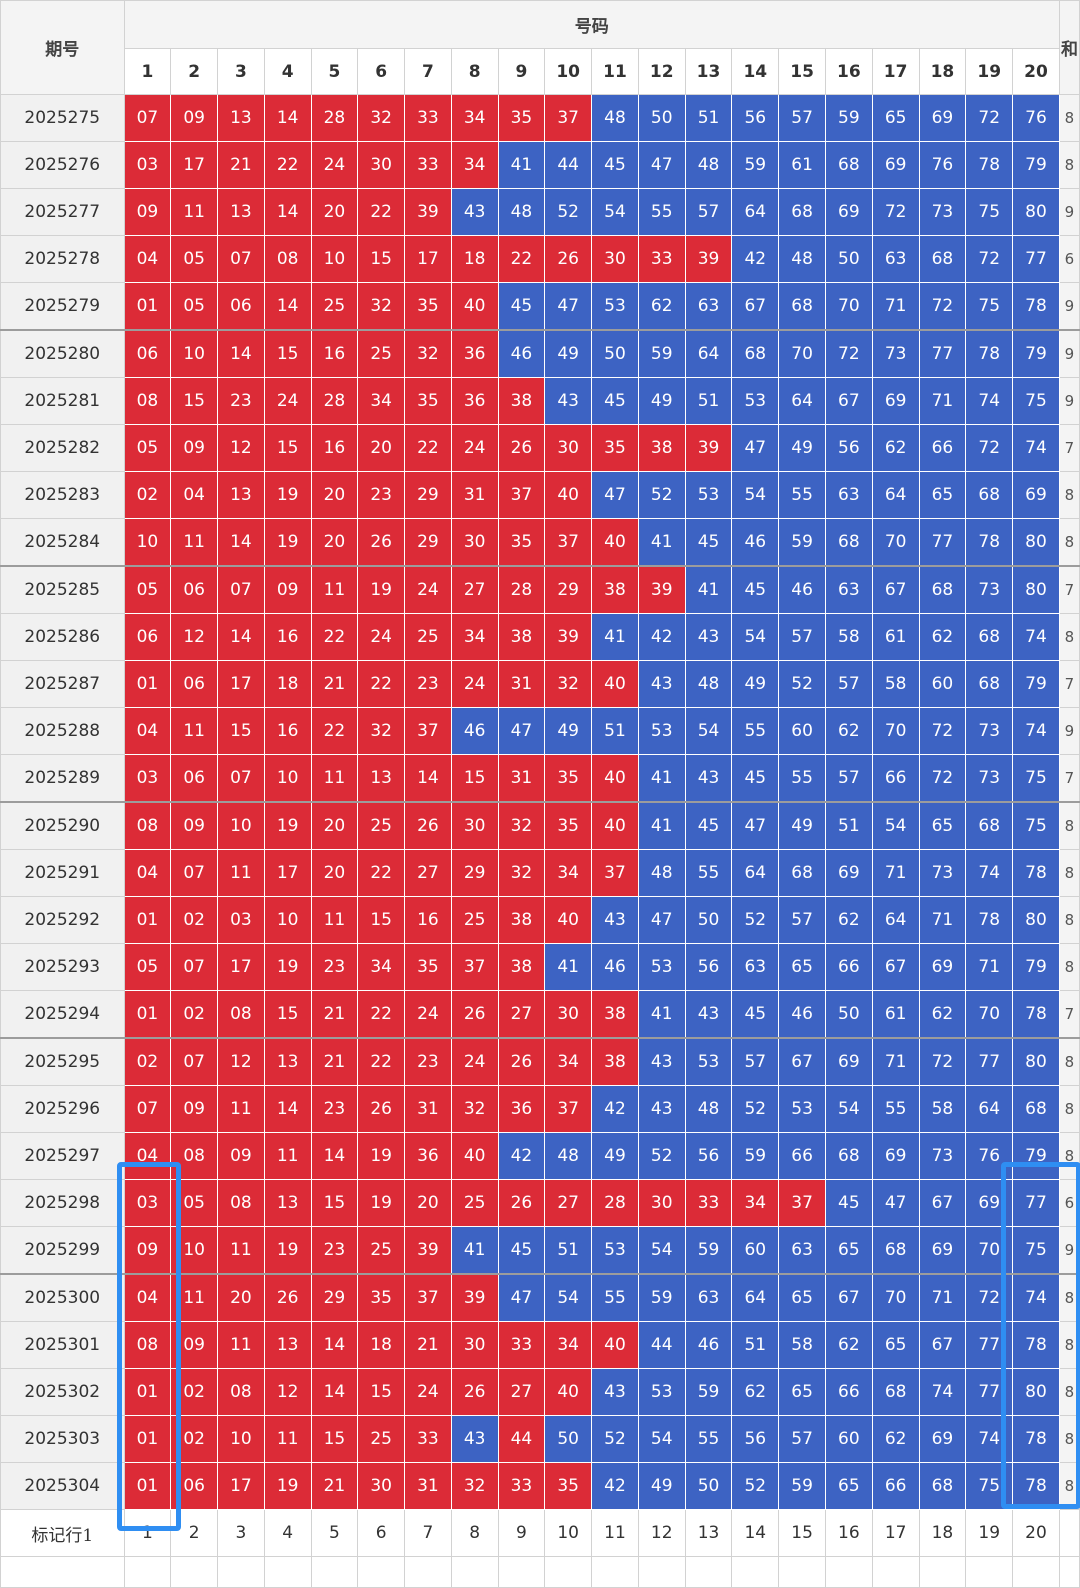  I want to click on marker-row-cell: 5, so click(334, 1533).